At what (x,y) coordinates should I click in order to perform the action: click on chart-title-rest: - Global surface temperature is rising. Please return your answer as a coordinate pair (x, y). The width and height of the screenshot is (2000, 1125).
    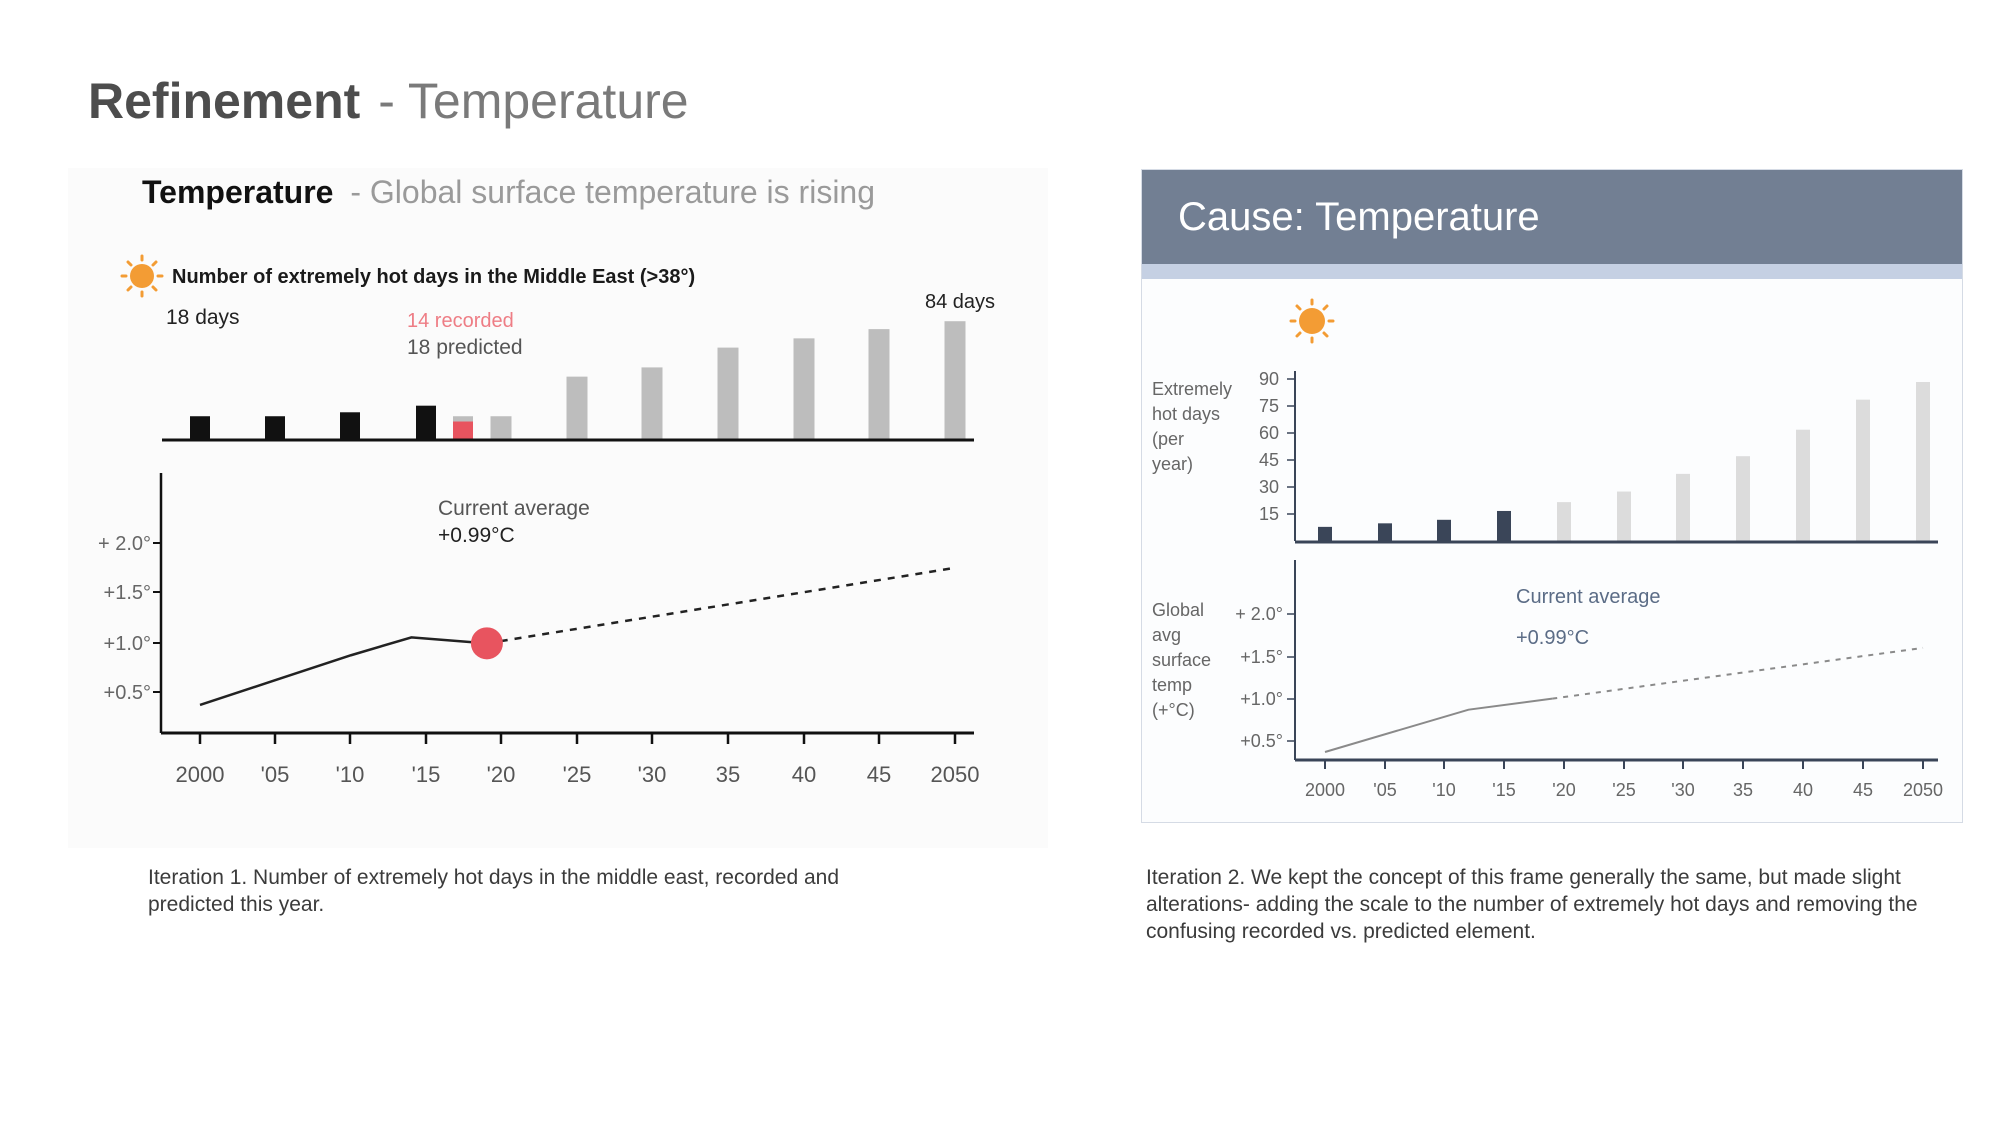
    Looking at the image, I should click on (612, 192).